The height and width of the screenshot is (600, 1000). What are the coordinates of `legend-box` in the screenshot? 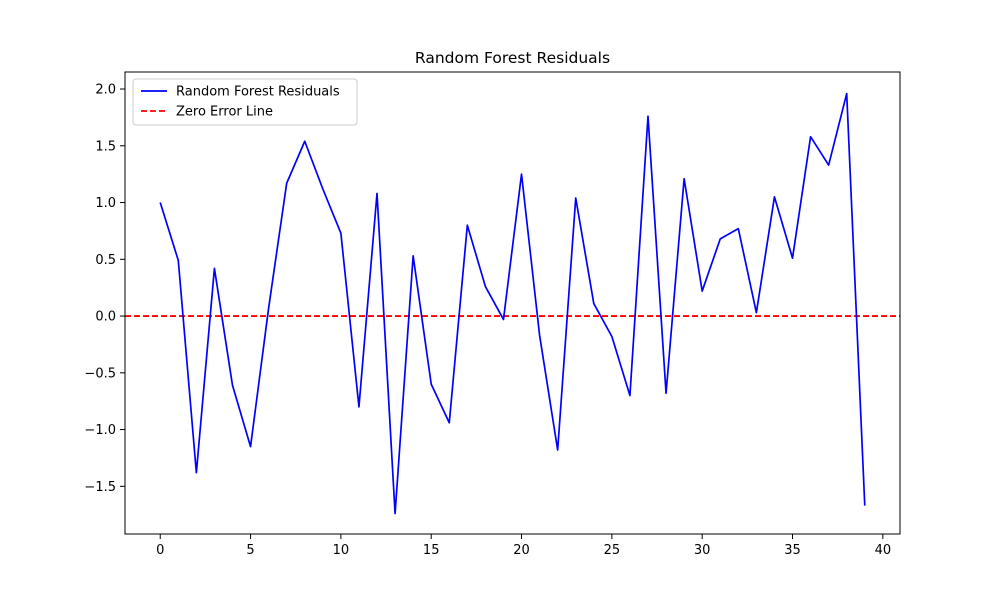 It's located at (245, 102).